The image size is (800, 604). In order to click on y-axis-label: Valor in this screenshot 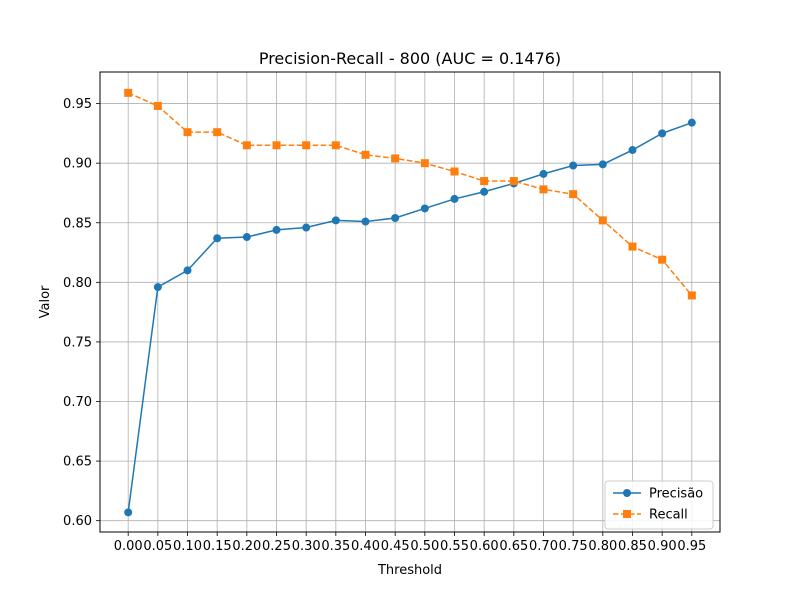, I will do `click(45, 301)`.